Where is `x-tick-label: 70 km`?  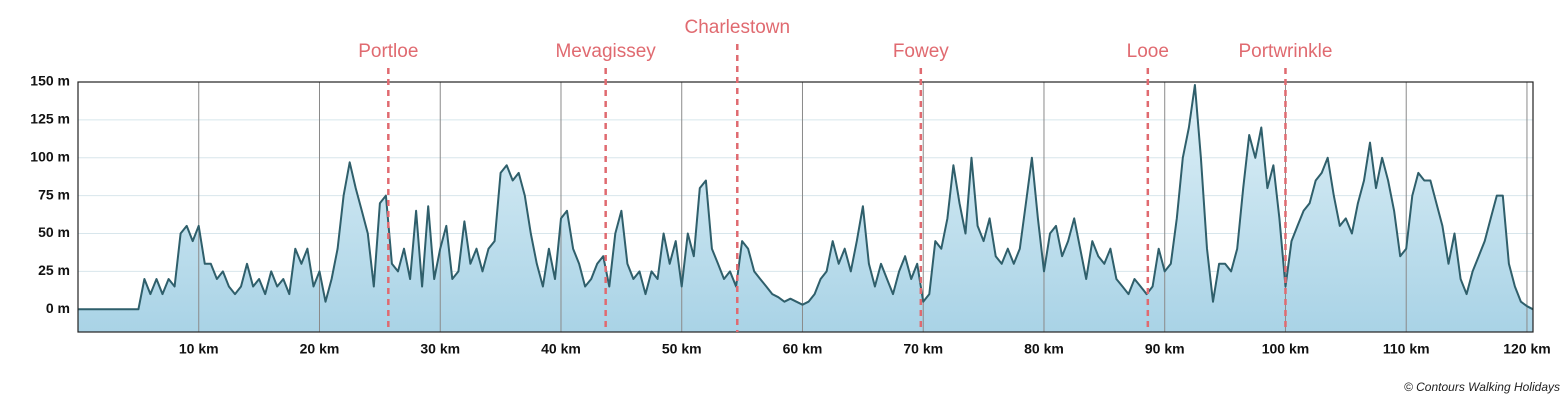 x-tick-label: 70 km is located at coordinates (923, 349).